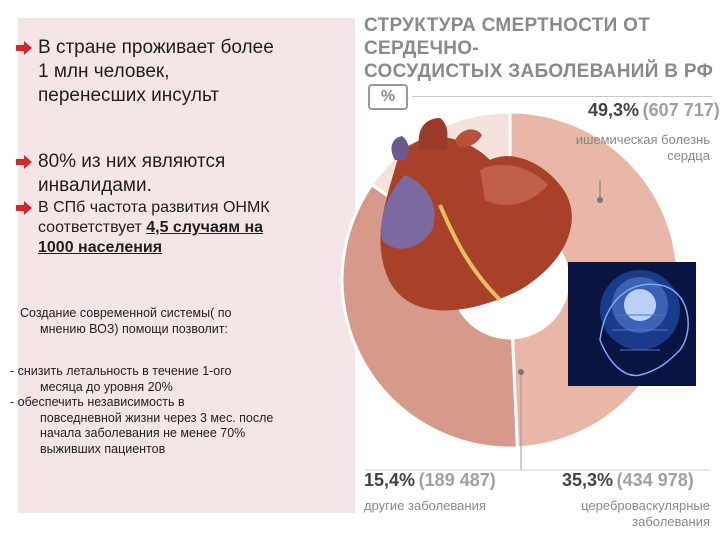 The width and height of the screenshot is (720, 540). I want to click on goal-1-line-1: - снизить летальность в течение 1-ого, so click(121, 371).